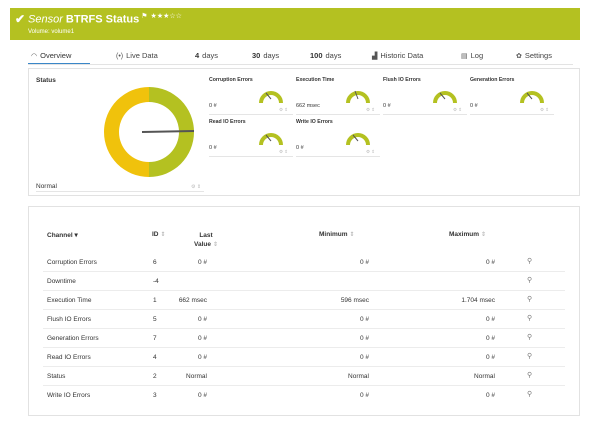 Image resolution: width=594 pixels, height=430 pixels. Describe the element at coordinates (304, 376) in the screenshot. I see `table-row: Status 2 Normal Normal Normal ⚲` at that location.